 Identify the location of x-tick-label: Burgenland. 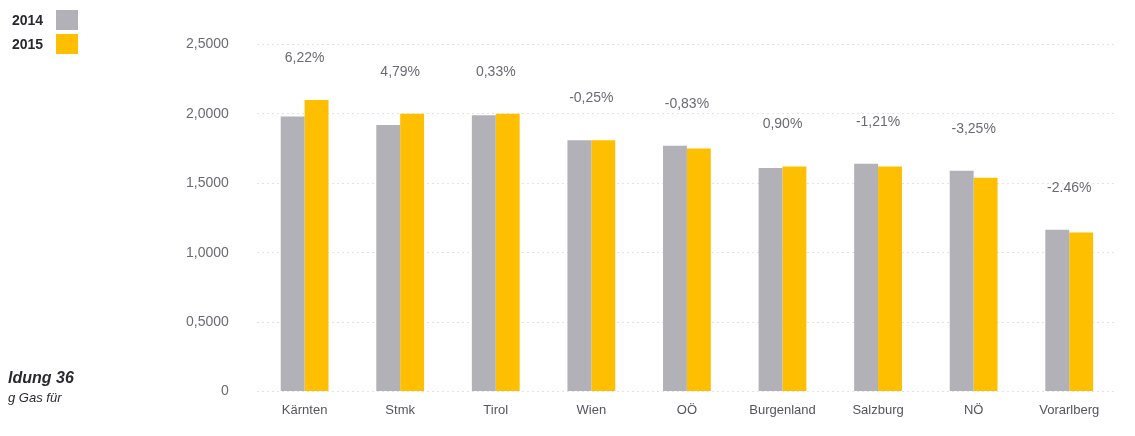
(782, 409).